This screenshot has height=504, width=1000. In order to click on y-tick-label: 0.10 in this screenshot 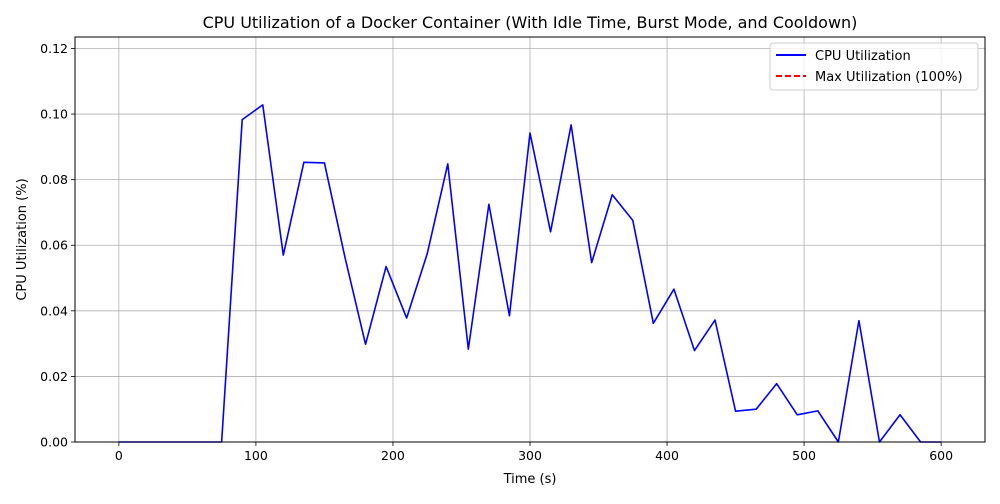, I will do `click(54, 114)`.